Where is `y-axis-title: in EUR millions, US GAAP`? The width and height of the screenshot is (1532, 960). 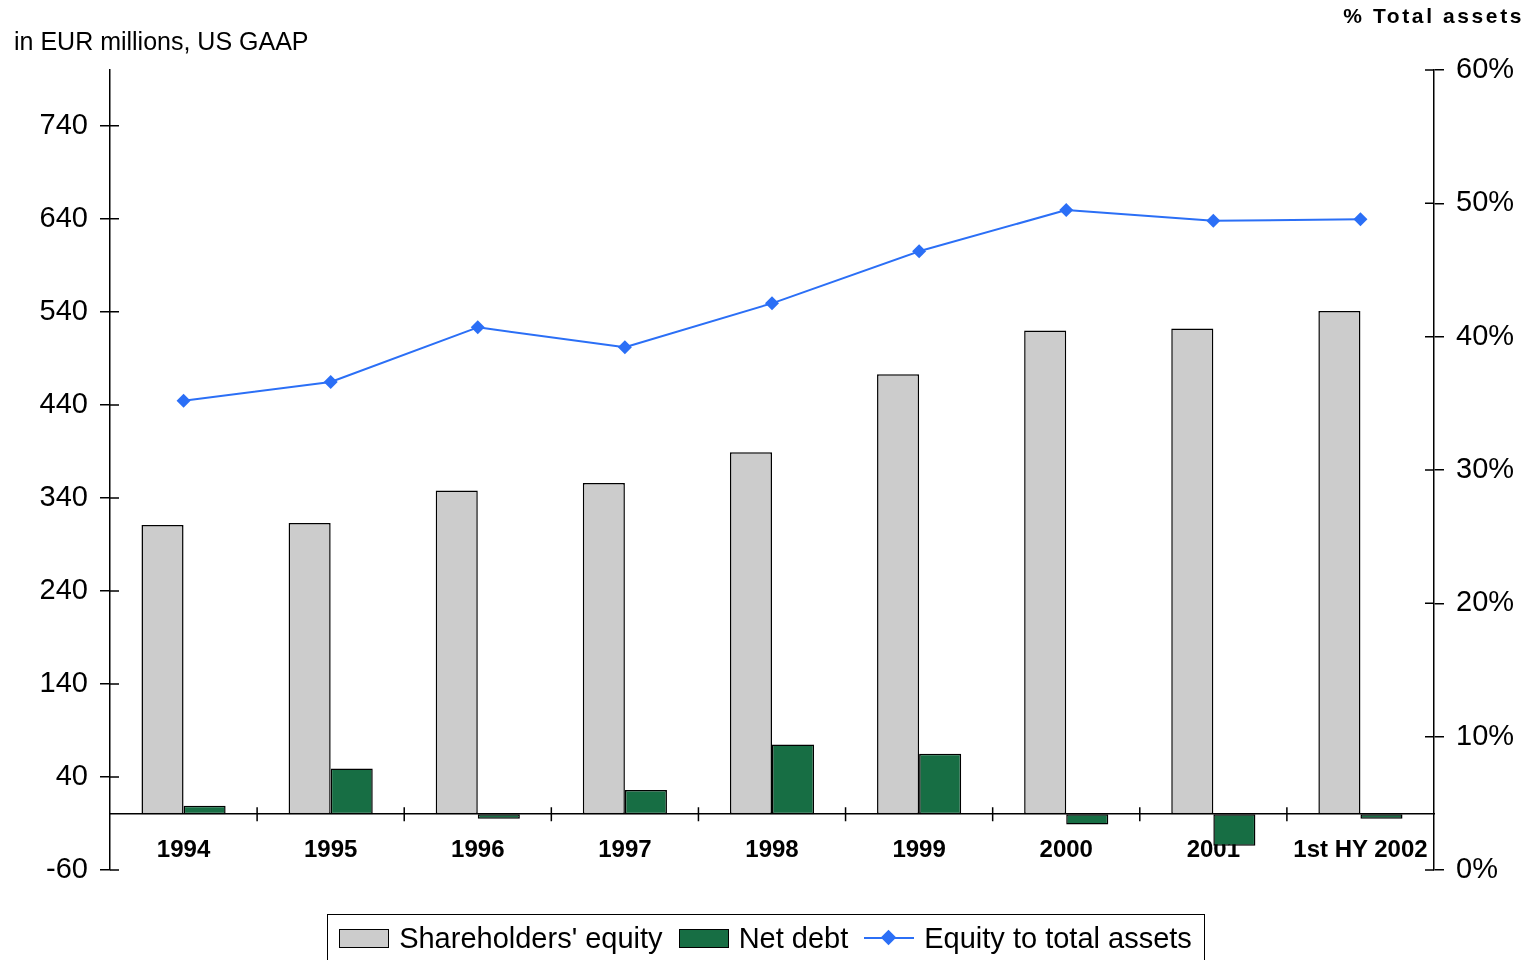 y-axis-title: in EUR millions, US GAAP is located at coordinates (161, 41).